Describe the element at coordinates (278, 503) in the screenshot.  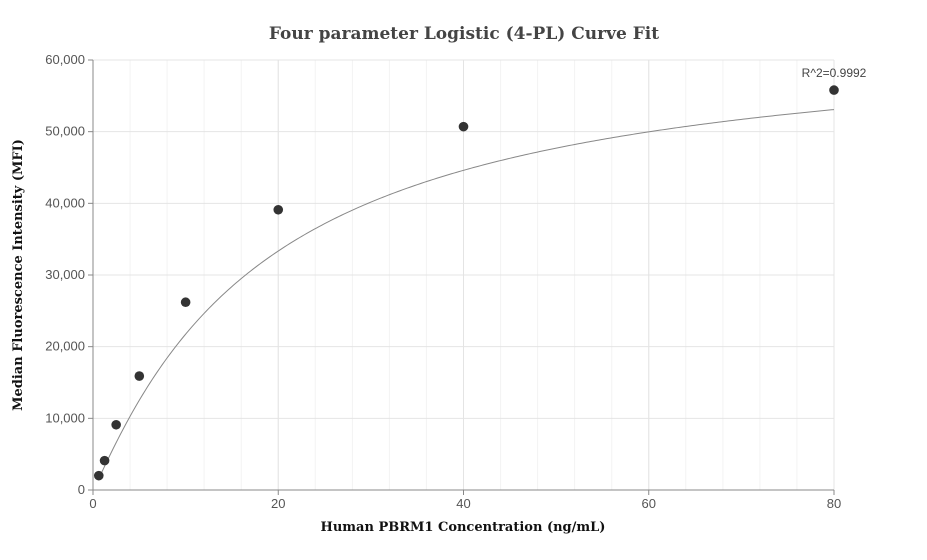
I see `x-tick-label: 20` at that location.